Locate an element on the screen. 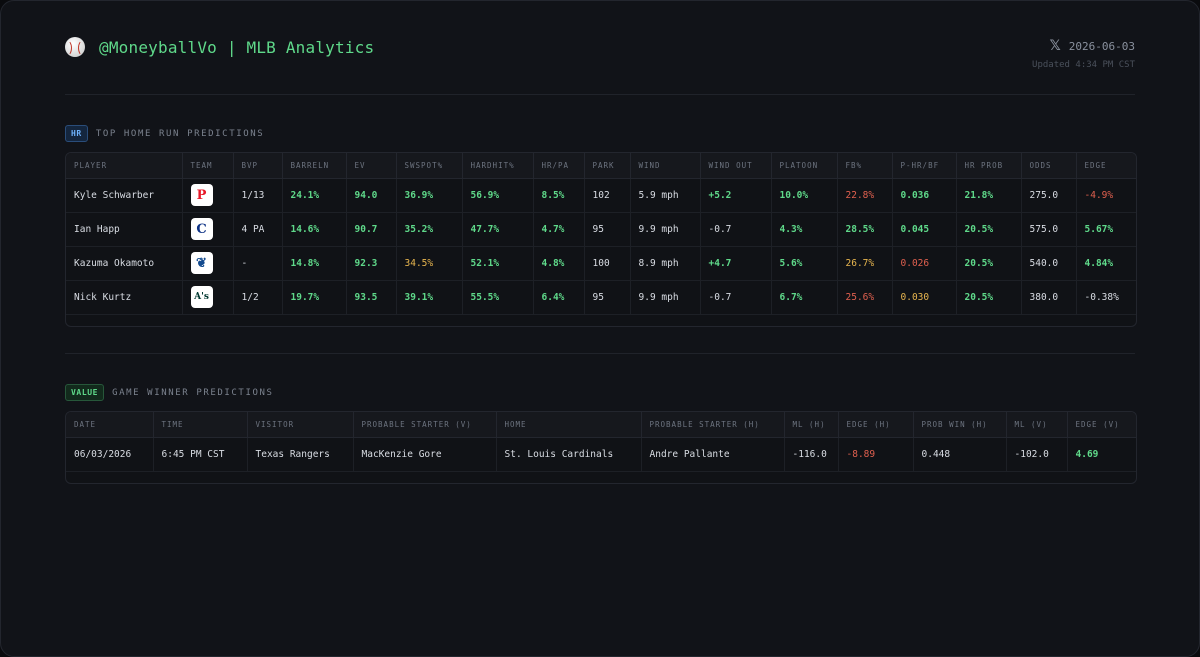 The height and width of the screenshot is (657, 1200). column-header: PARK is located at coordinates (607, 166).